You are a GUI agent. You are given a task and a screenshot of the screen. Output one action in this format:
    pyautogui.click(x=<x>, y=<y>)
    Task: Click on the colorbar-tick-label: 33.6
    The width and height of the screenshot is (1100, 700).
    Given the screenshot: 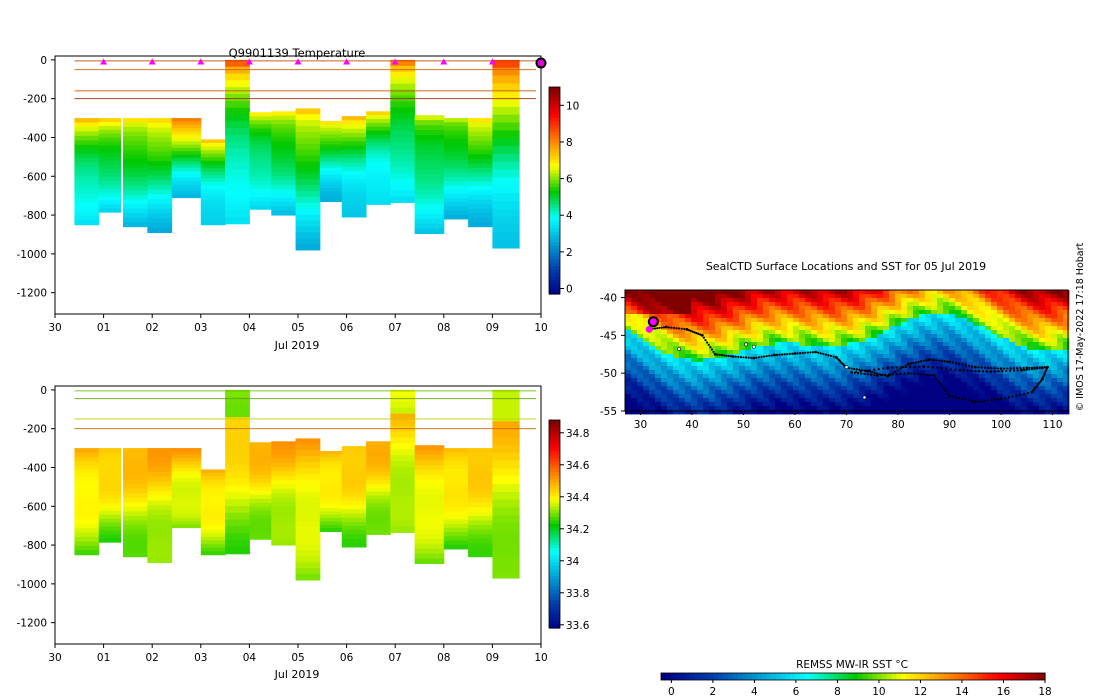 What is the action you would take?
    pyautogui.click(x=578, y=626)
    